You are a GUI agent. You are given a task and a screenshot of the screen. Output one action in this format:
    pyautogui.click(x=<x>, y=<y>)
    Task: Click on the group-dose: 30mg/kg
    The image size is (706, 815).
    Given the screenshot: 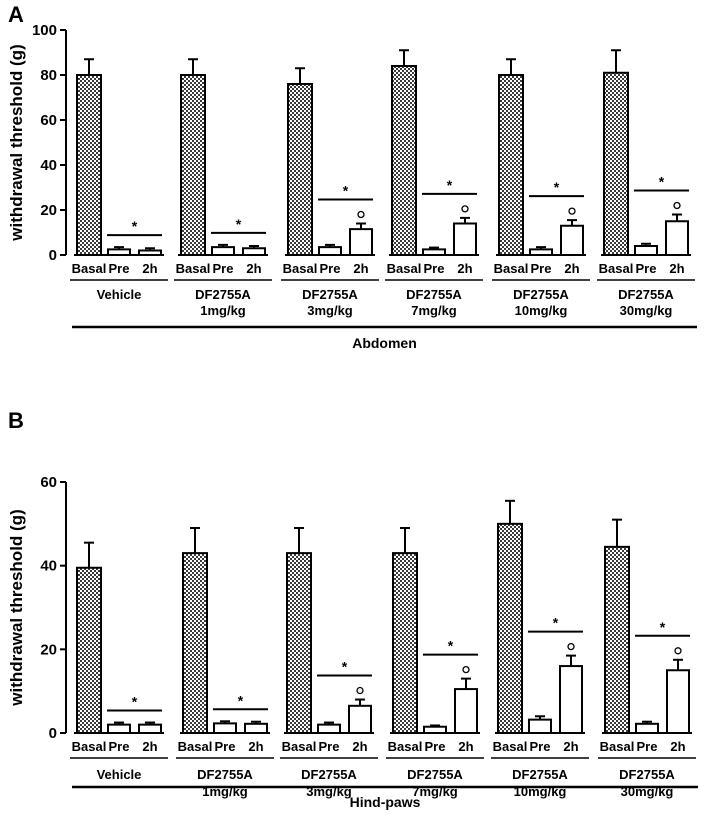 What is the action you would take?
    pyautogui.click(x=646, y=310)
    